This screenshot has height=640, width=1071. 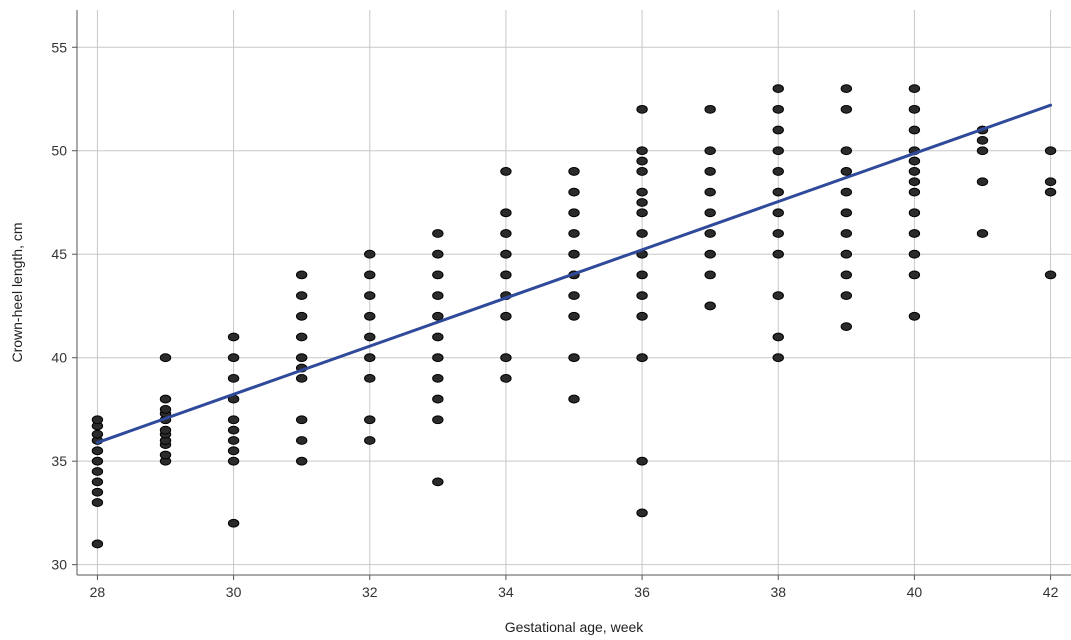 I want to click on x-tick-label-5: 38, so click(x=778, y=592).